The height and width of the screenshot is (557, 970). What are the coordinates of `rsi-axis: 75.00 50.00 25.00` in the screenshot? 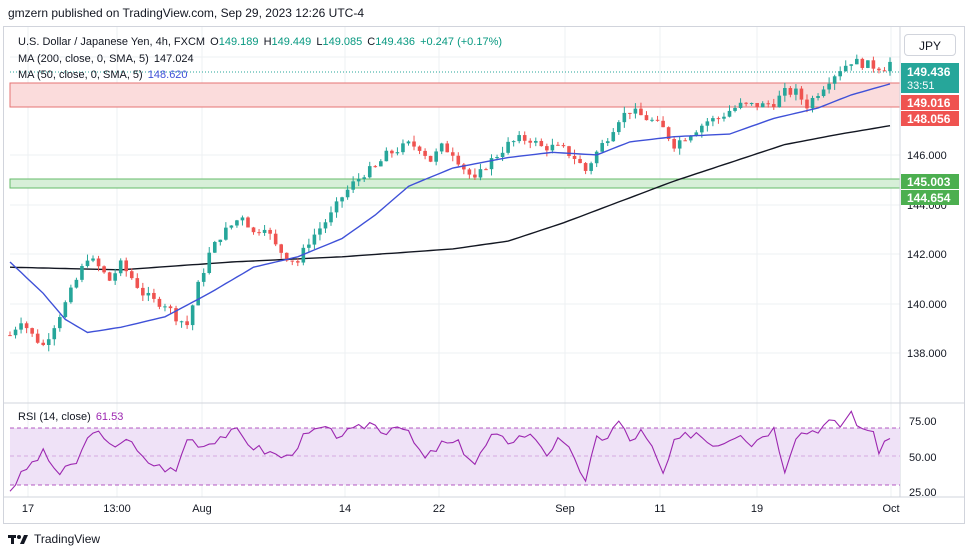 It's located at (923, 457).